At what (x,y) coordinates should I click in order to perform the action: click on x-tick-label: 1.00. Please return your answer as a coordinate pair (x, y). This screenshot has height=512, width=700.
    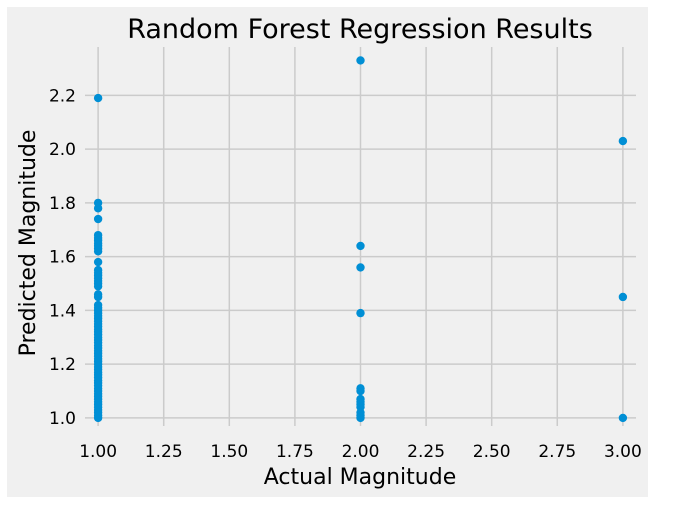
    Looking at the image, I should click on (98, 452).